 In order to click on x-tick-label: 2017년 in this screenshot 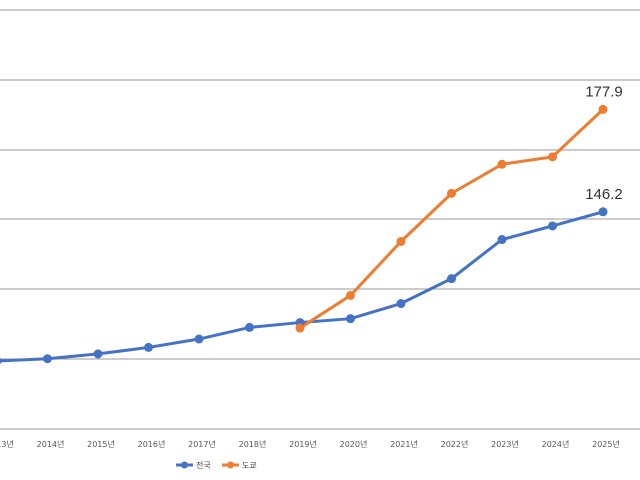, I will do `click(202, 444)`.